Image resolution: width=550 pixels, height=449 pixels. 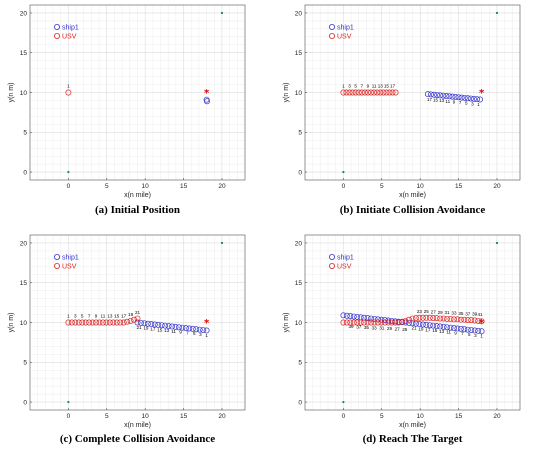 What do you see at coordinates (139, 327) in the screenshot?
I see `point-label: 21` at bounding box center [139, 327].